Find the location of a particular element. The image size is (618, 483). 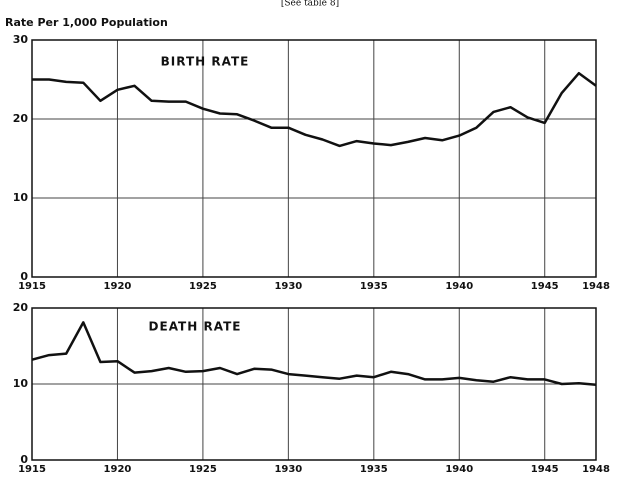

y-tick-label: 30 is located at coordinates (21, 39).